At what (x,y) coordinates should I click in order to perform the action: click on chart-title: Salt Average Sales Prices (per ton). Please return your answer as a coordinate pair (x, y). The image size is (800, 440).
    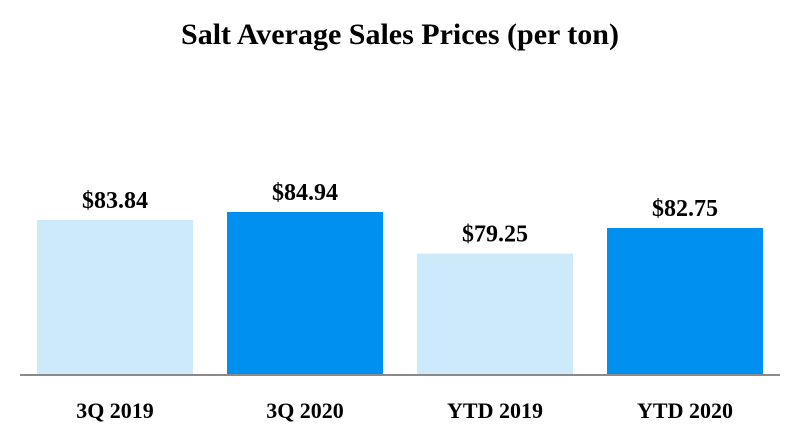
    Looking at the image, I should click on (400, 34).